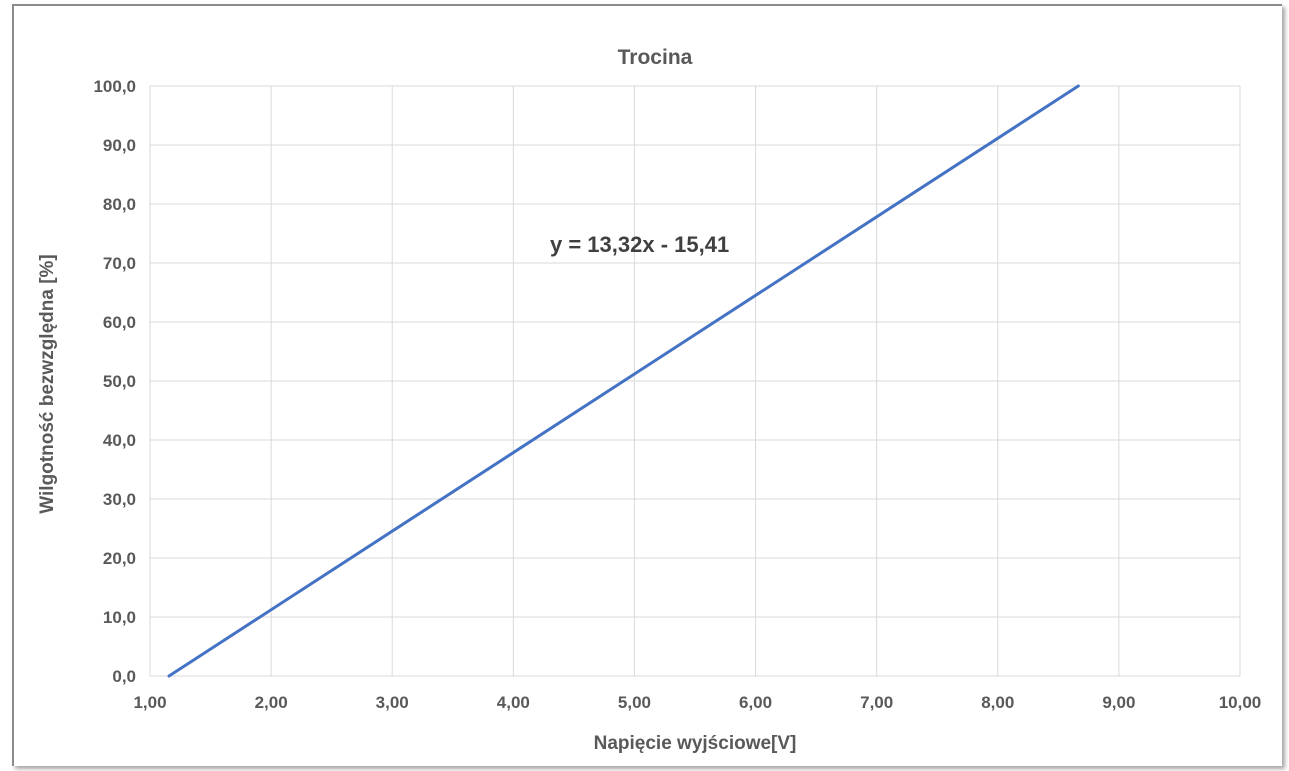 This screenshot has width=1289, height=771. I want to click on x-tick-label: 7,00, so click(876, 702).